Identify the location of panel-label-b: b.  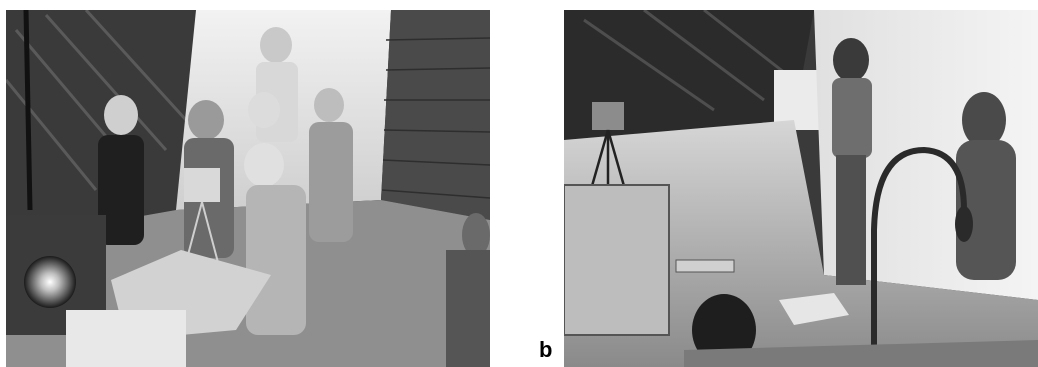
(546, 349).